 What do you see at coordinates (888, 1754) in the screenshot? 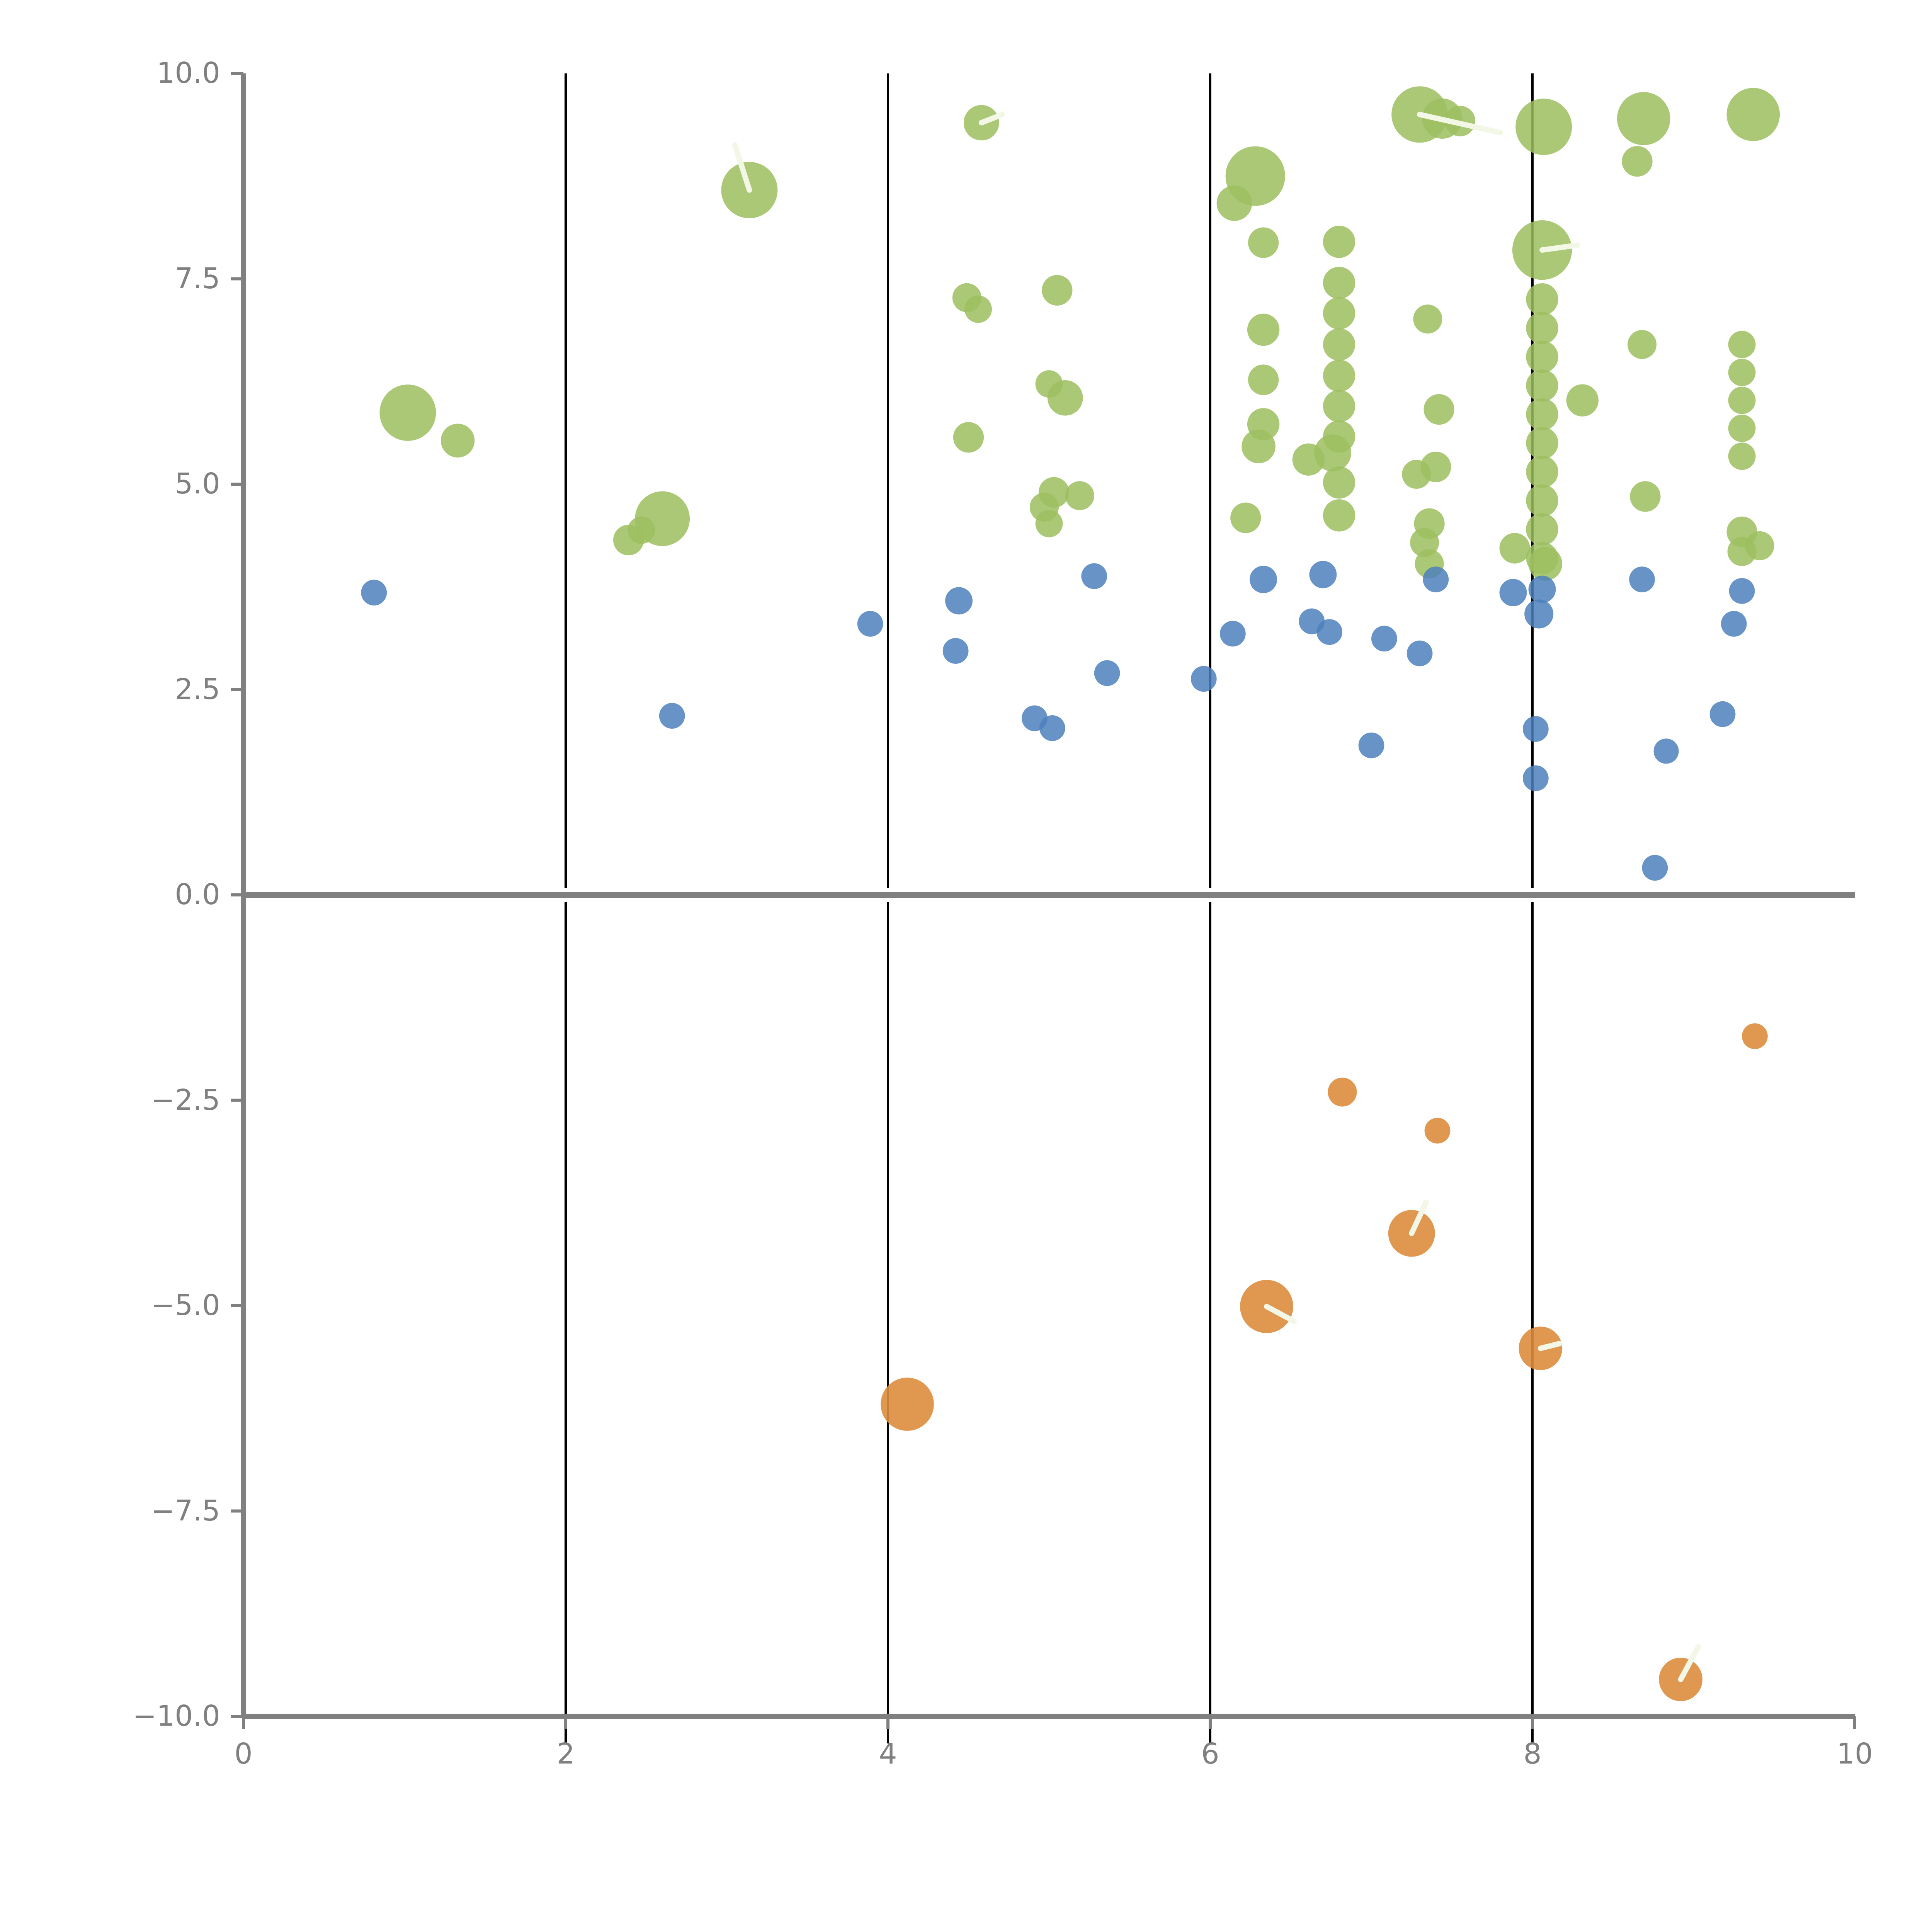
I see `x-tick-label: 4` at bounding box center [888, 1754].